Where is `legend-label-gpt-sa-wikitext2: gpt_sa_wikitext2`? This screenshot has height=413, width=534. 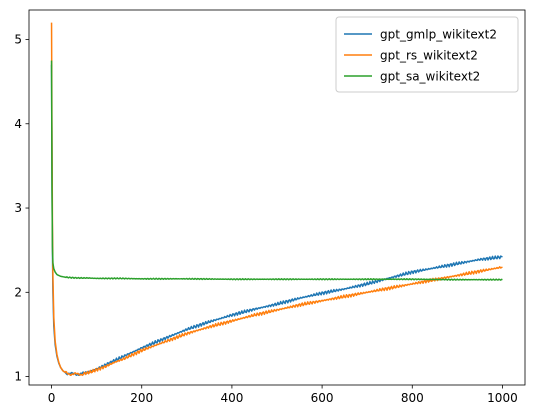 legend-label-gpt-sa-wikitext2: gpt_sa_wikitext2 is located at coordinates (430, 77).